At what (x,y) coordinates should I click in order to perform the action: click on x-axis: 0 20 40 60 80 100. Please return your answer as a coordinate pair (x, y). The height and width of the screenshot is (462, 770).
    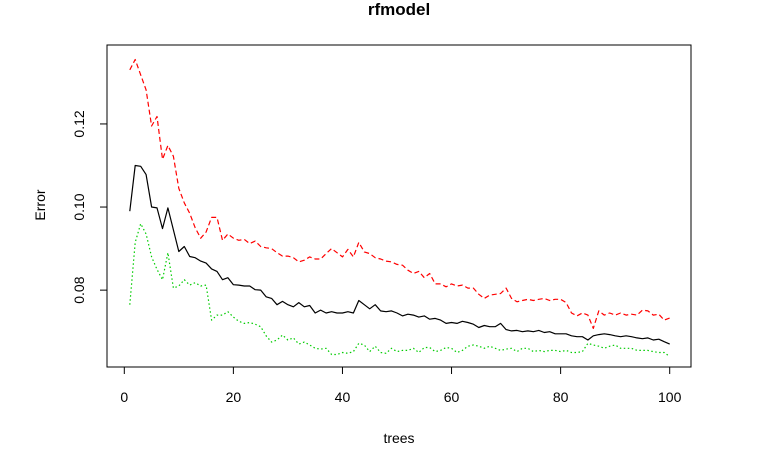
    Looking at the image, I should click on (401, 385).